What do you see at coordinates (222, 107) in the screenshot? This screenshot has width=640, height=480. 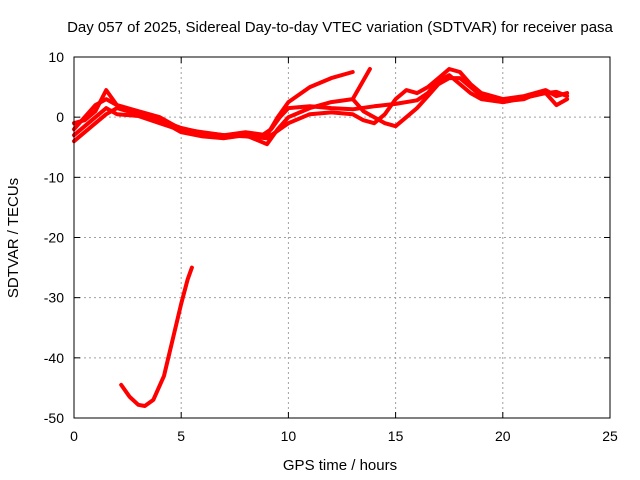 I see `series-line-trace-b` at bounding box center [222, 107].